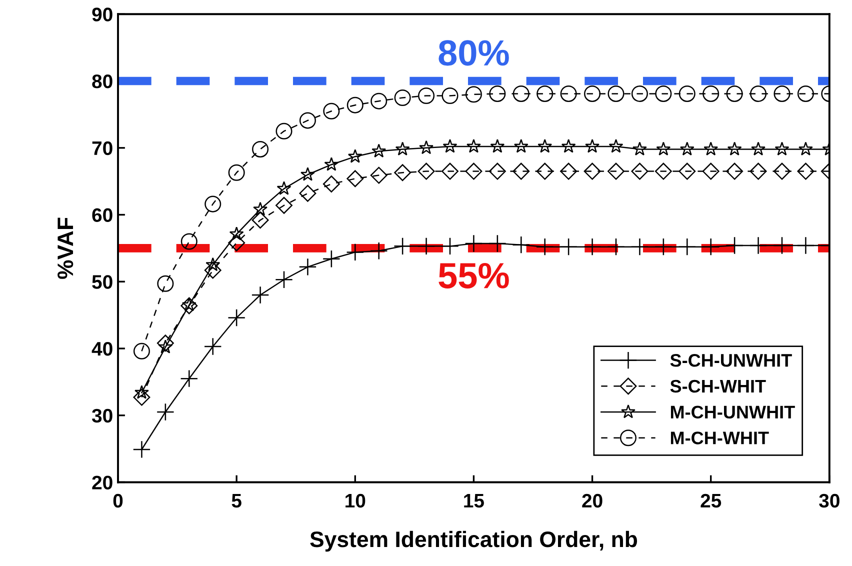 The width and height of the screenshot is (852, 566). I want to click on y-tick-label: 90, so click(102, 15).